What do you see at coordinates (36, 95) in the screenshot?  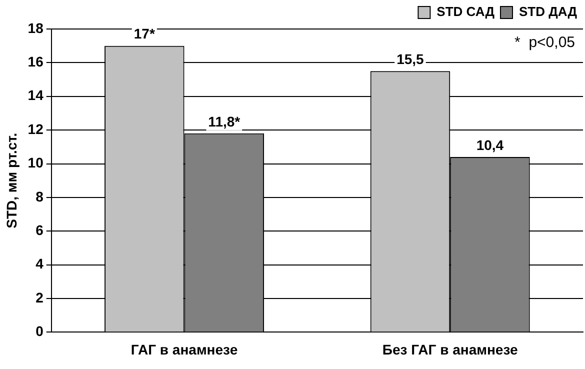 I see `y-tick-label: 14` at bounding box center [36, 95].